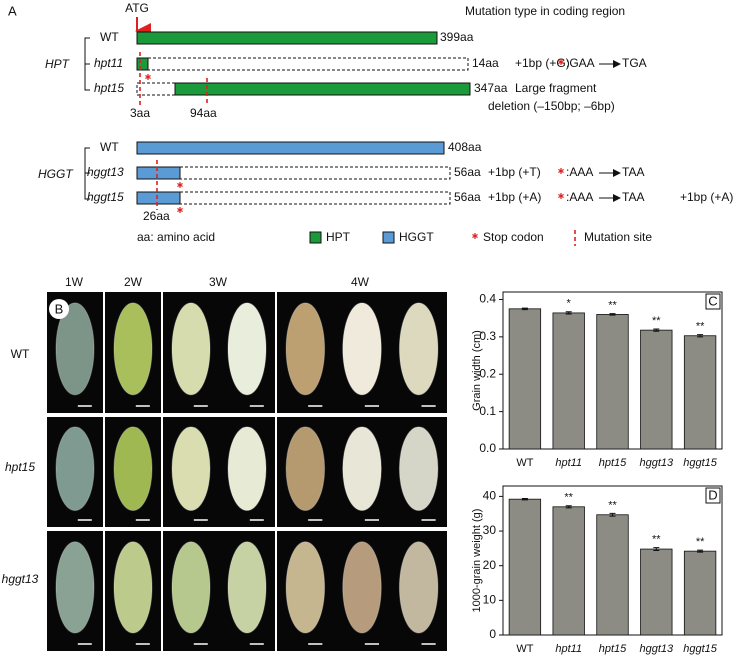 The height and width of the screenshot is (665, 739). I want to click on codon: :GAA, so click(580, 63).